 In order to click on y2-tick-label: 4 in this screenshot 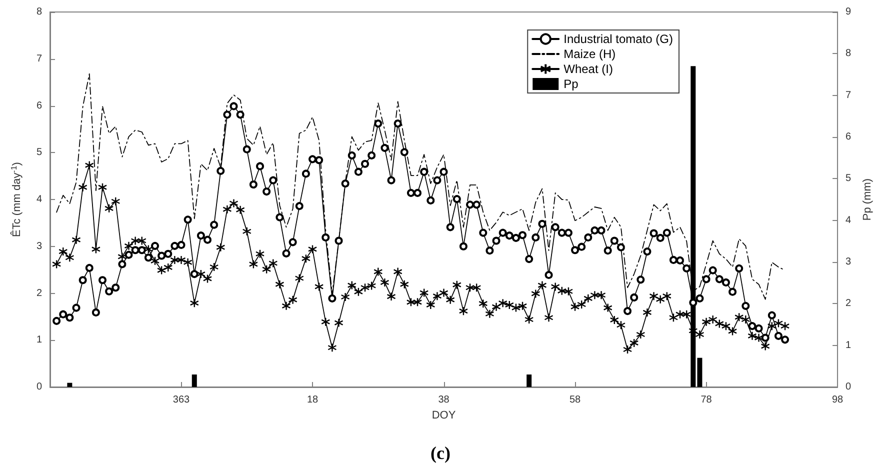, I will do `click(849, 220)`.